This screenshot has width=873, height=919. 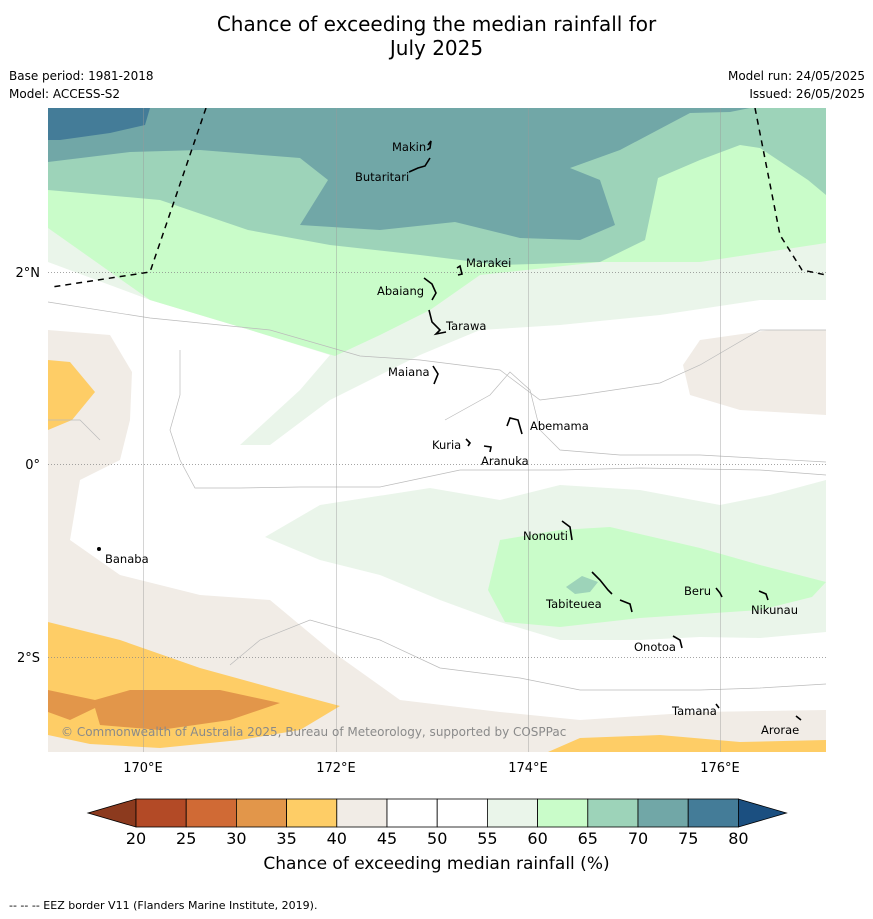 What do you see at coordinates (807, 94) in the screenshot?
I see `issued-date: Issued: 26/05/2025` at bounding box center [807, 94].